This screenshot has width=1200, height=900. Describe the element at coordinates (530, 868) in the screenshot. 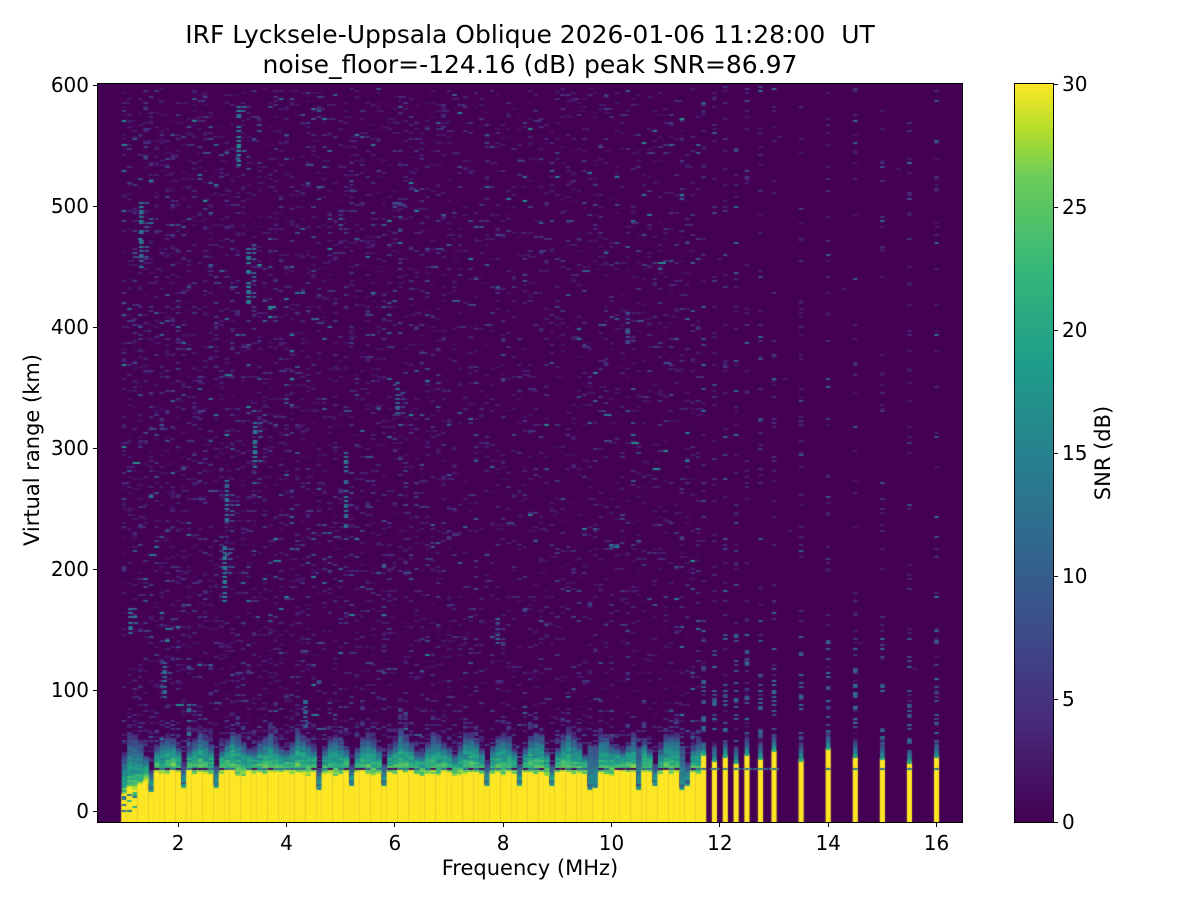

I see `x-axis-label: Frequency (MHz)` at that location.